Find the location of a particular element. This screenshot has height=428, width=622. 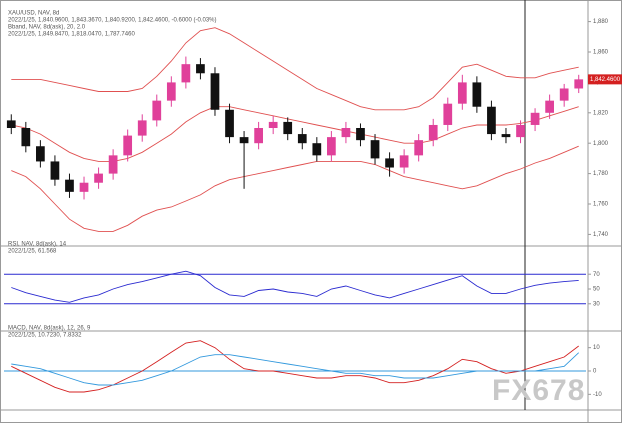

legend-text: 2022/1/25, 10.7230, 7.8332 is located at coordinates (45, 336).